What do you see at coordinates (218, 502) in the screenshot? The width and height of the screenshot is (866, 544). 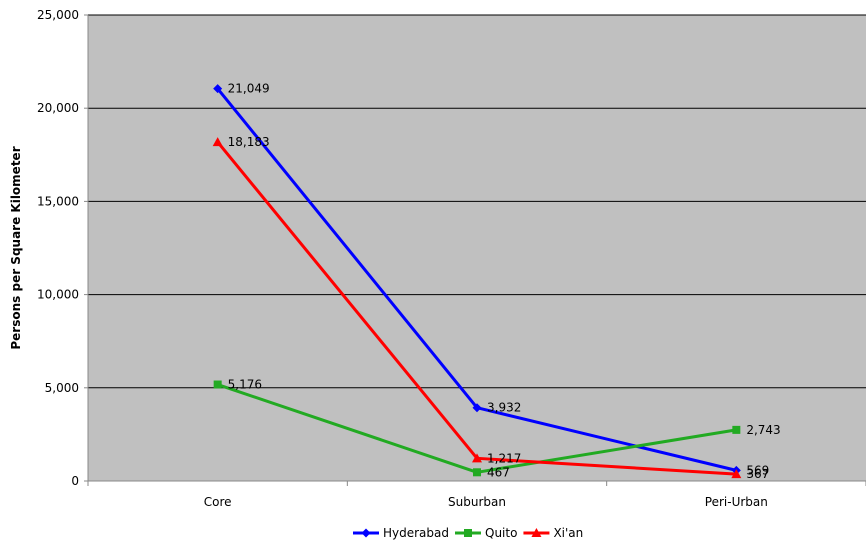 I see `x-tick-label: Core` at bounding box center [218, 502].